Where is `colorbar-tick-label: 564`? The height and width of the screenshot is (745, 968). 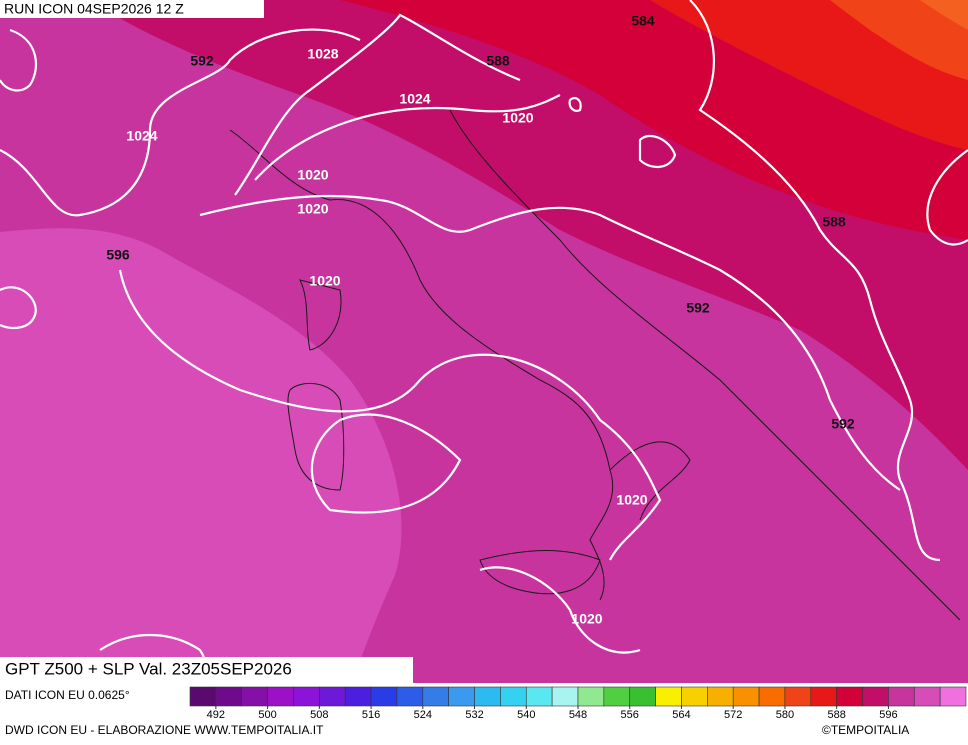 colorbar-tick-label: 564 is located at coordinates (681, 715).